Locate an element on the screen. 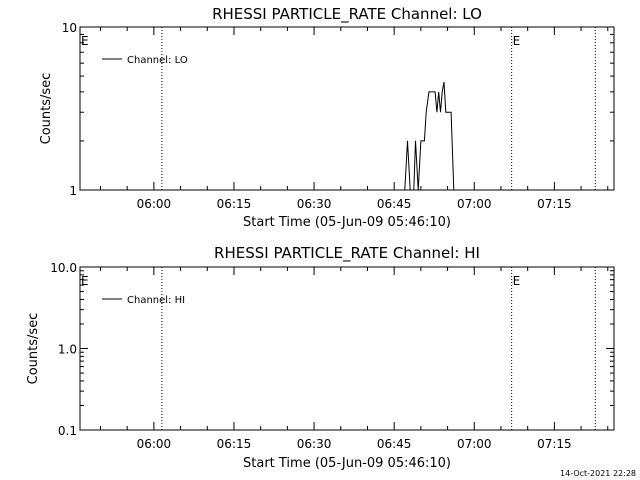 This screenshot has width=640, height=480. chart-1-left-edge-marker: E is located at coordinates (85, 281).